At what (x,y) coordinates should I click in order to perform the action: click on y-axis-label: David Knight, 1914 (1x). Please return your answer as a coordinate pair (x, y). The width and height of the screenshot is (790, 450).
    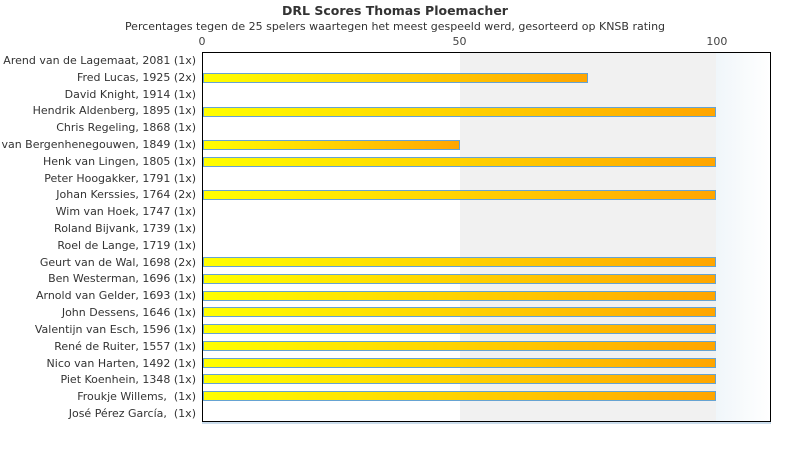
    Looking at the image, I should click on (130, 94).